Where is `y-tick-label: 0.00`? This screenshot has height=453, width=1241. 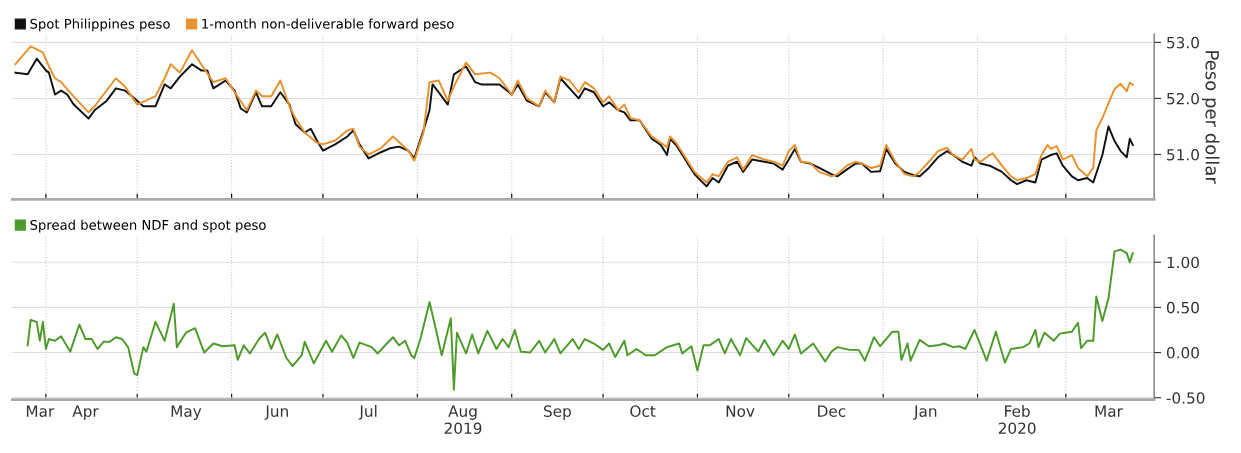
y-tick-label: 0.00 is located at coordinates (1182, 353).